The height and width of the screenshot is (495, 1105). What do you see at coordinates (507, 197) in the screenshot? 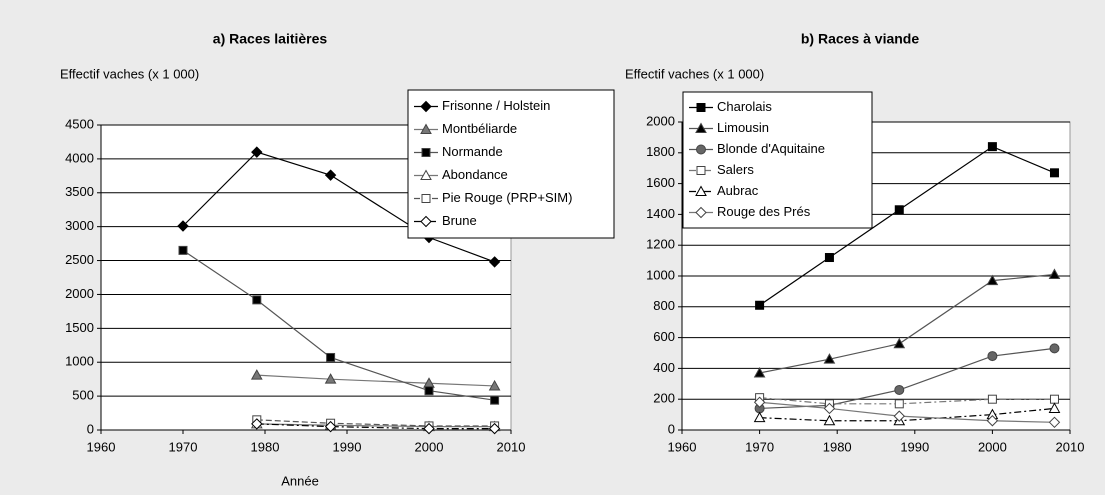
I see `legend-label: Pie Rouge (PRP+SIM)` at bounding box center [507, 197].